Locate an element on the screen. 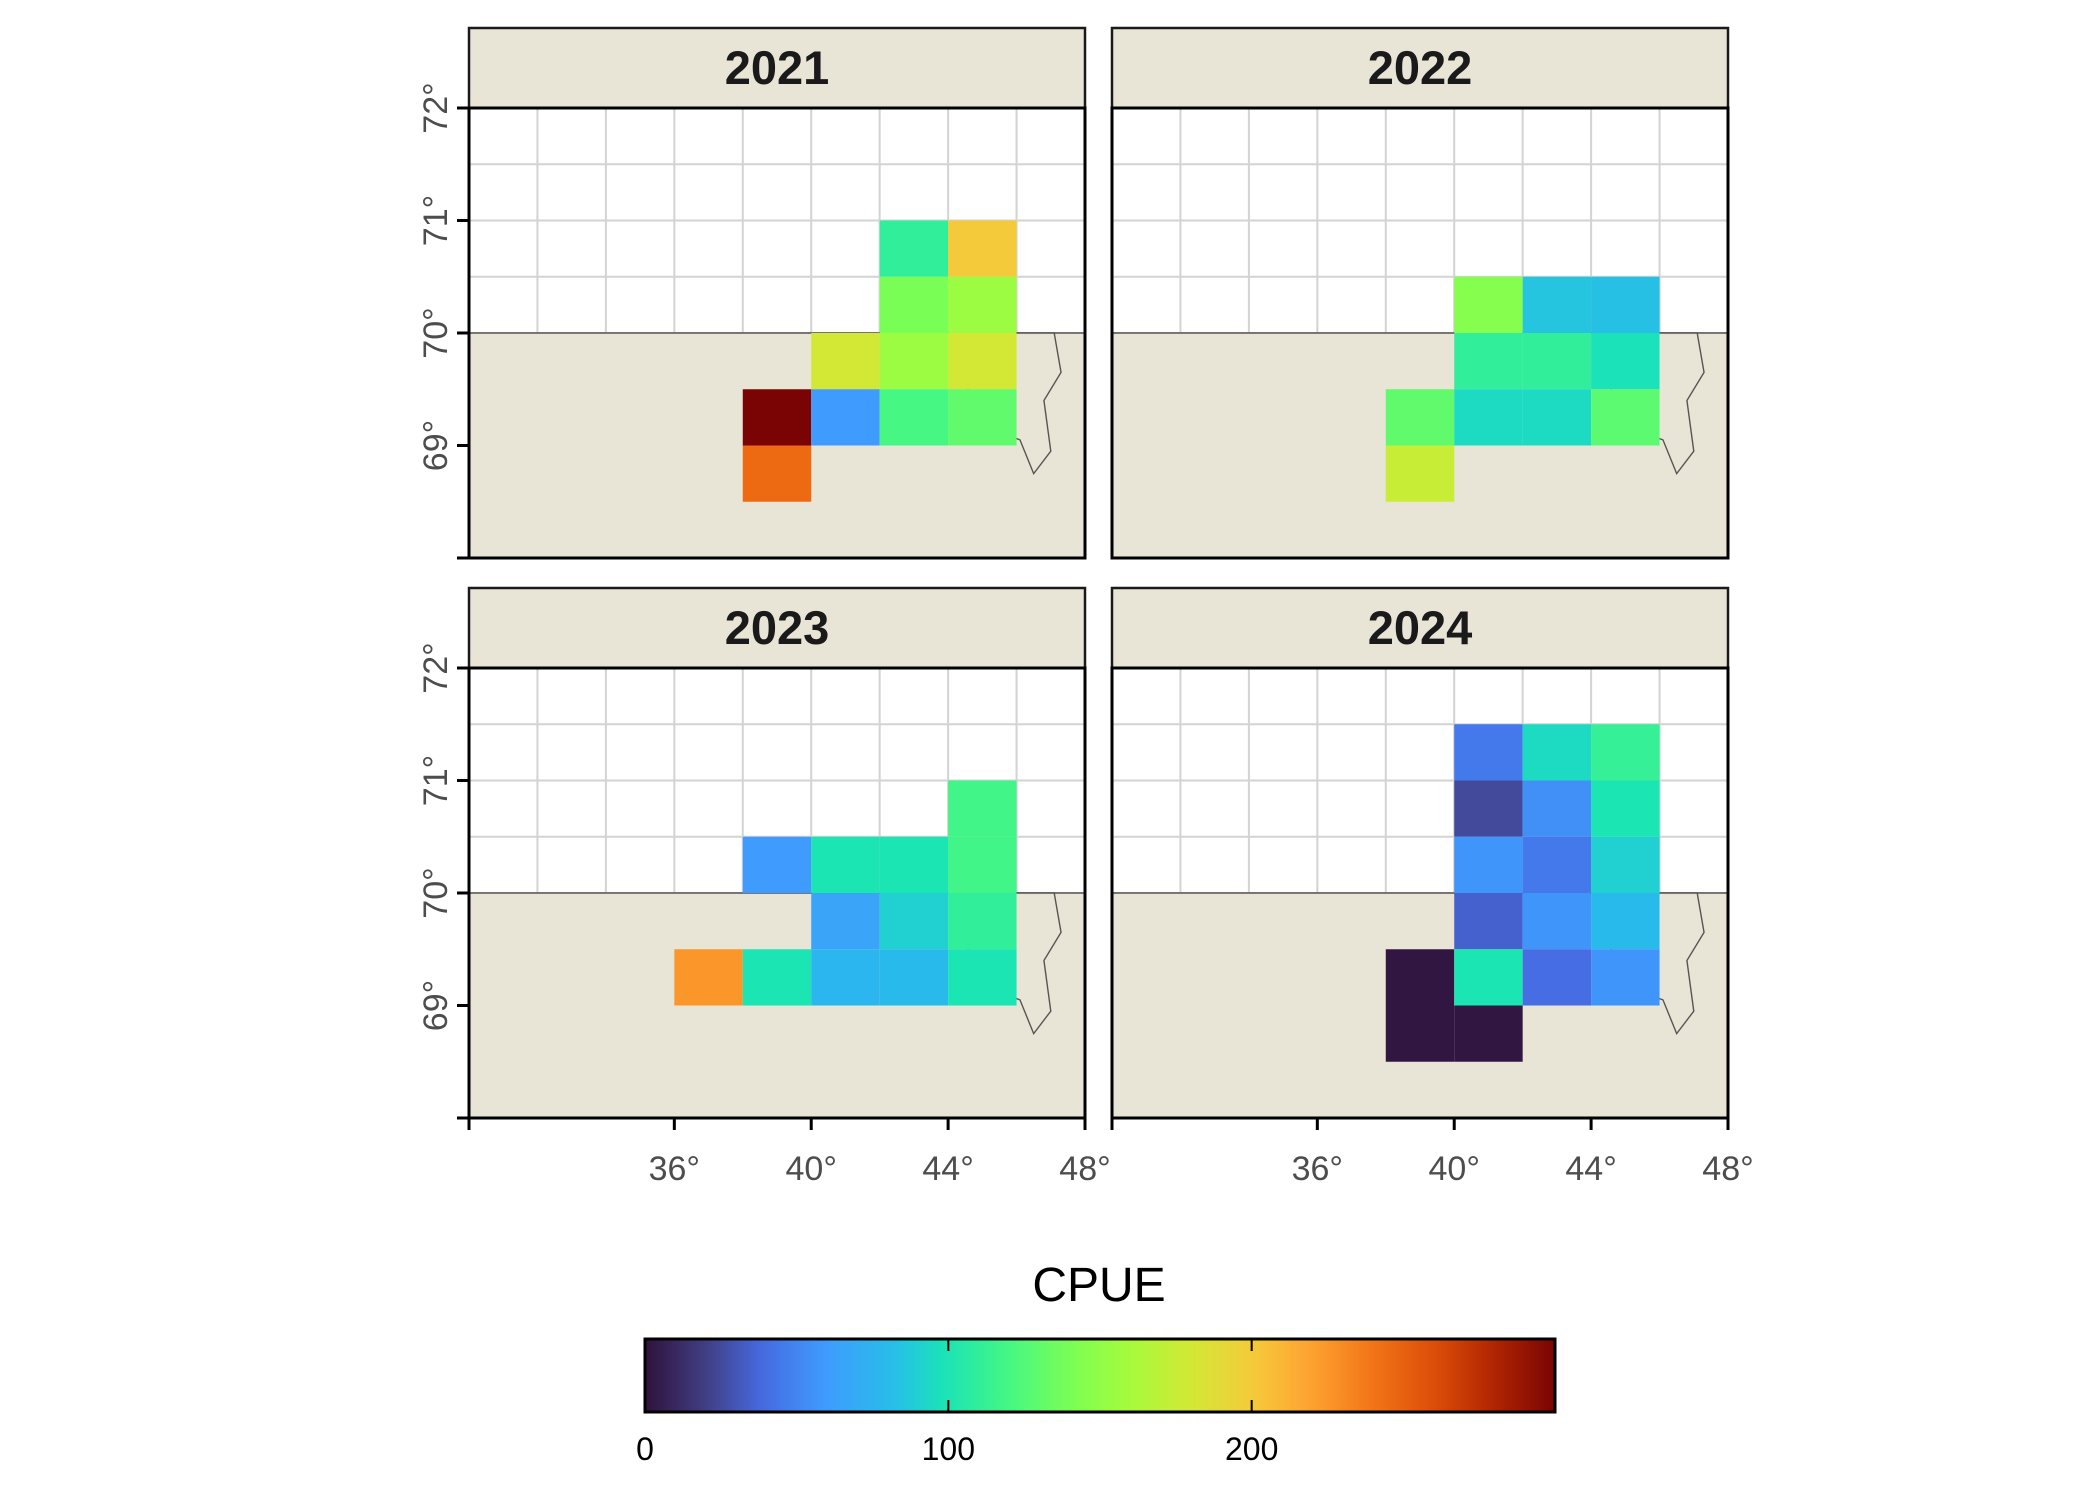  colorbar-tick-label: 100 is located at coordinates (948, 1449).